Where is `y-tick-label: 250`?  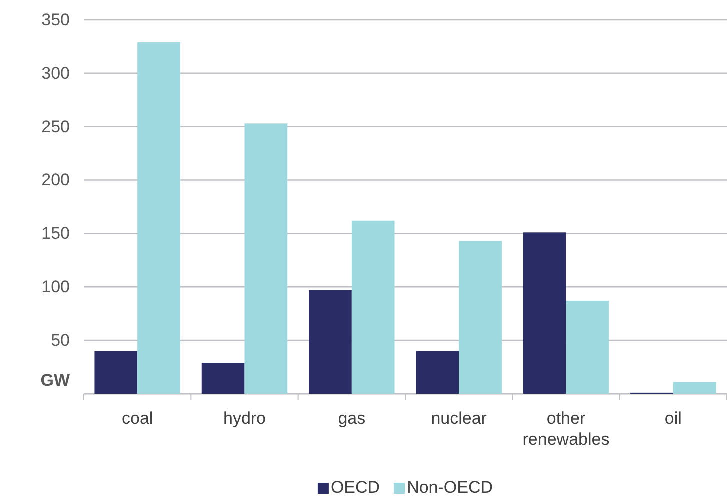
y-tick-label: 250 is located at coordinates (56, 126).